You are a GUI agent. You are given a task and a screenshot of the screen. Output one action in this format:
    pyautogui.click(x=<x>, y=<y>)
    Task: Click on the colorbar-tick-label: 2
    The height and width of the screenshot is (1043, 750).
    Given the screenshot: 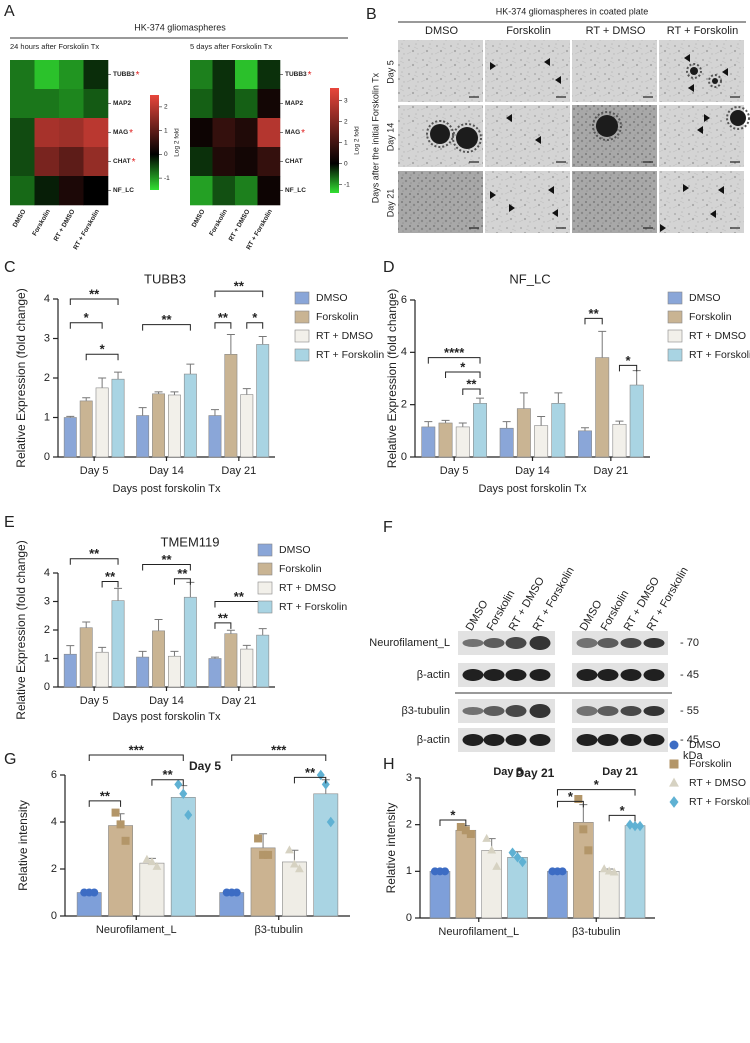 What is the action you would take?
    pyautogui.click(x=346, y=121)
    